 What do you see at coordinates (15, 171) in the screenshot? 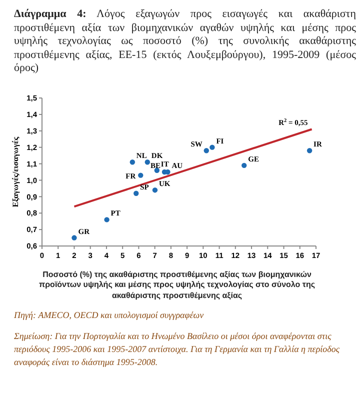
I see `y-axis-title: Εξαγωγές/εισαγωγές` at bounding box center [15, 171].